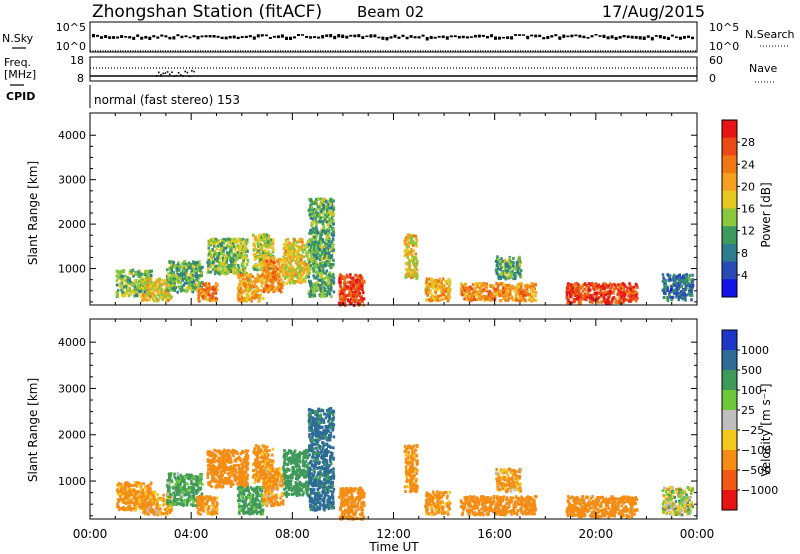  Describe the element at coordinates (770, 34) in the screenshot. I see `nsearch-label: N.Search` at that location.